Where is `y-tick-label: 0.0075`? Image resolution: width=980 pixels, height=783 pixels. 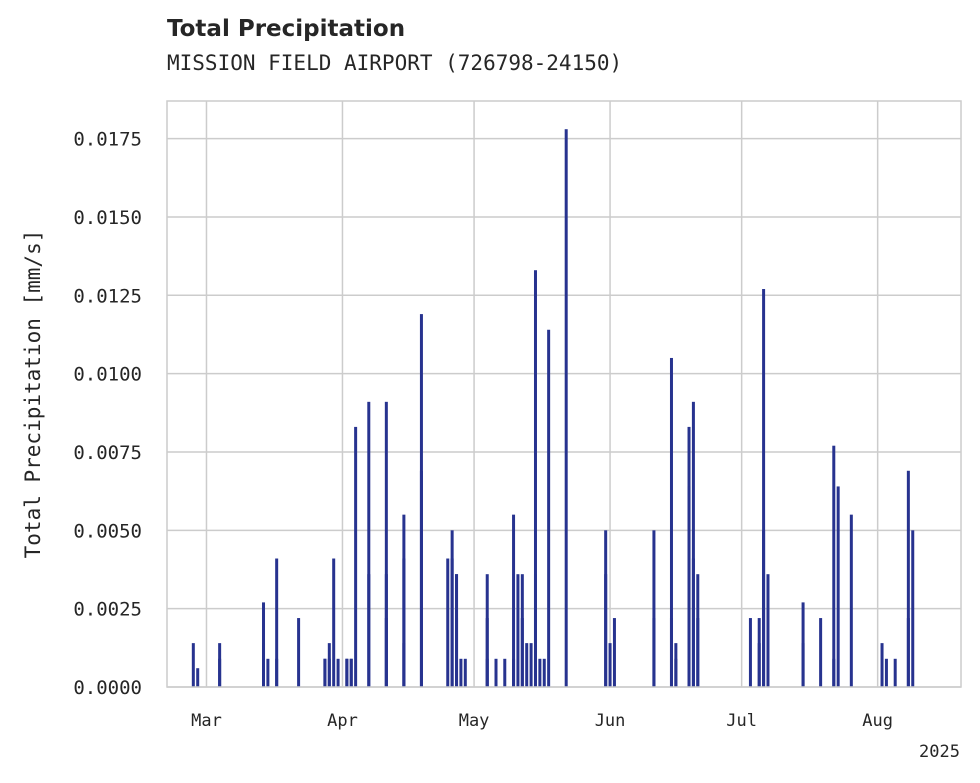
y-tick-label: 0.0075 is located at coordinates (107, 453).